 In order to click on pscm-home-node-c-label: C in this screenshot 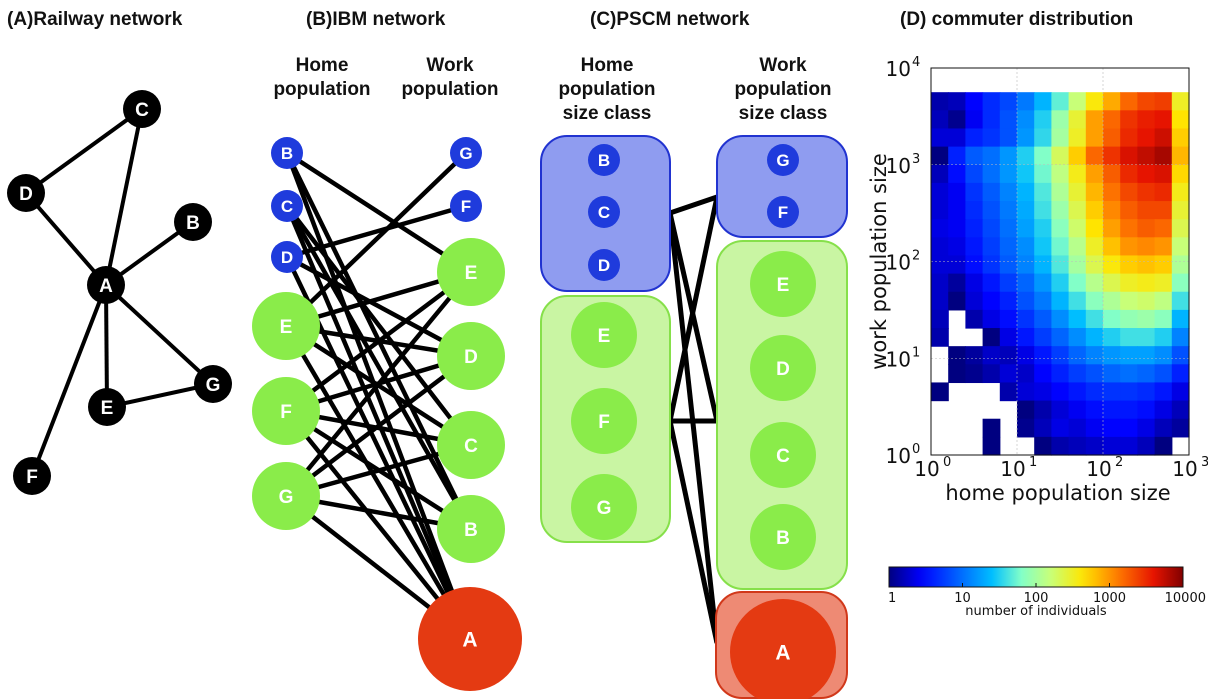, I will do `click(604, 212)`.